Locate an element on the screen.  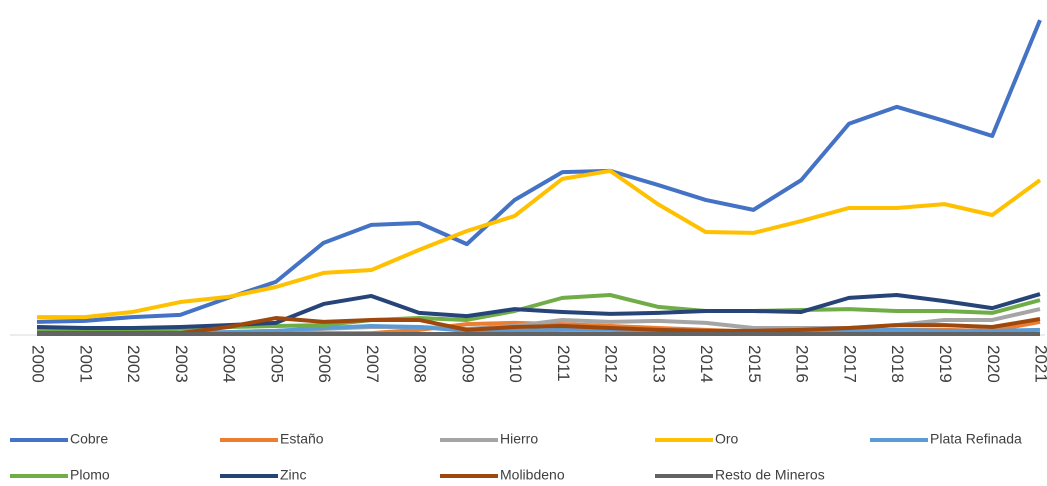
x-tick-label: 2013 is located at coordinates (658, 364).